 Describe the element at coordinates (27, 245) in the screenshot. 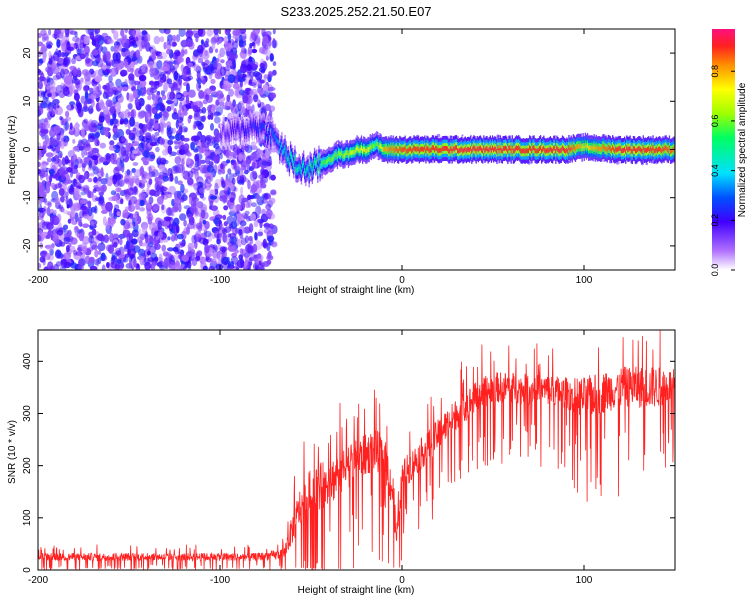

I see `y-tick-label: -20` at that location.